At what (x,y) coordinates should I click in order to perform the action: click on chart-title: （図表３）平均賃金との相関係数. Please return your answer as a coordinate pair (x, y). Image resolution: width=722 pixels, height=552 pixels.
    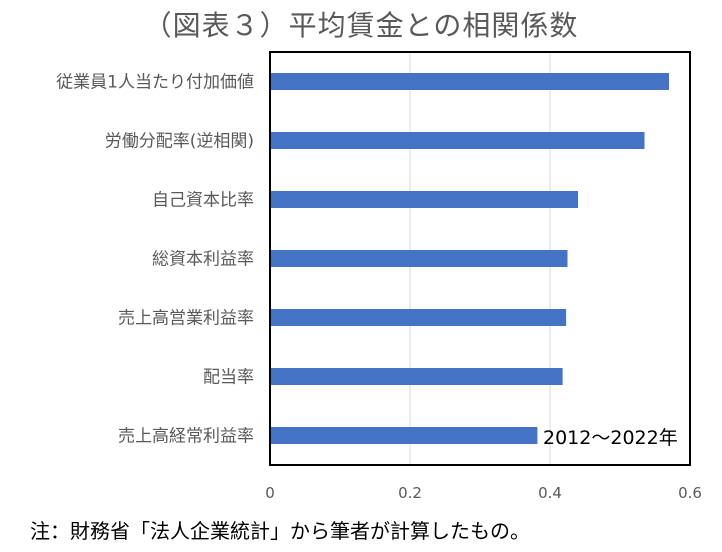
    Looking at the image, I should click on (361, 25).